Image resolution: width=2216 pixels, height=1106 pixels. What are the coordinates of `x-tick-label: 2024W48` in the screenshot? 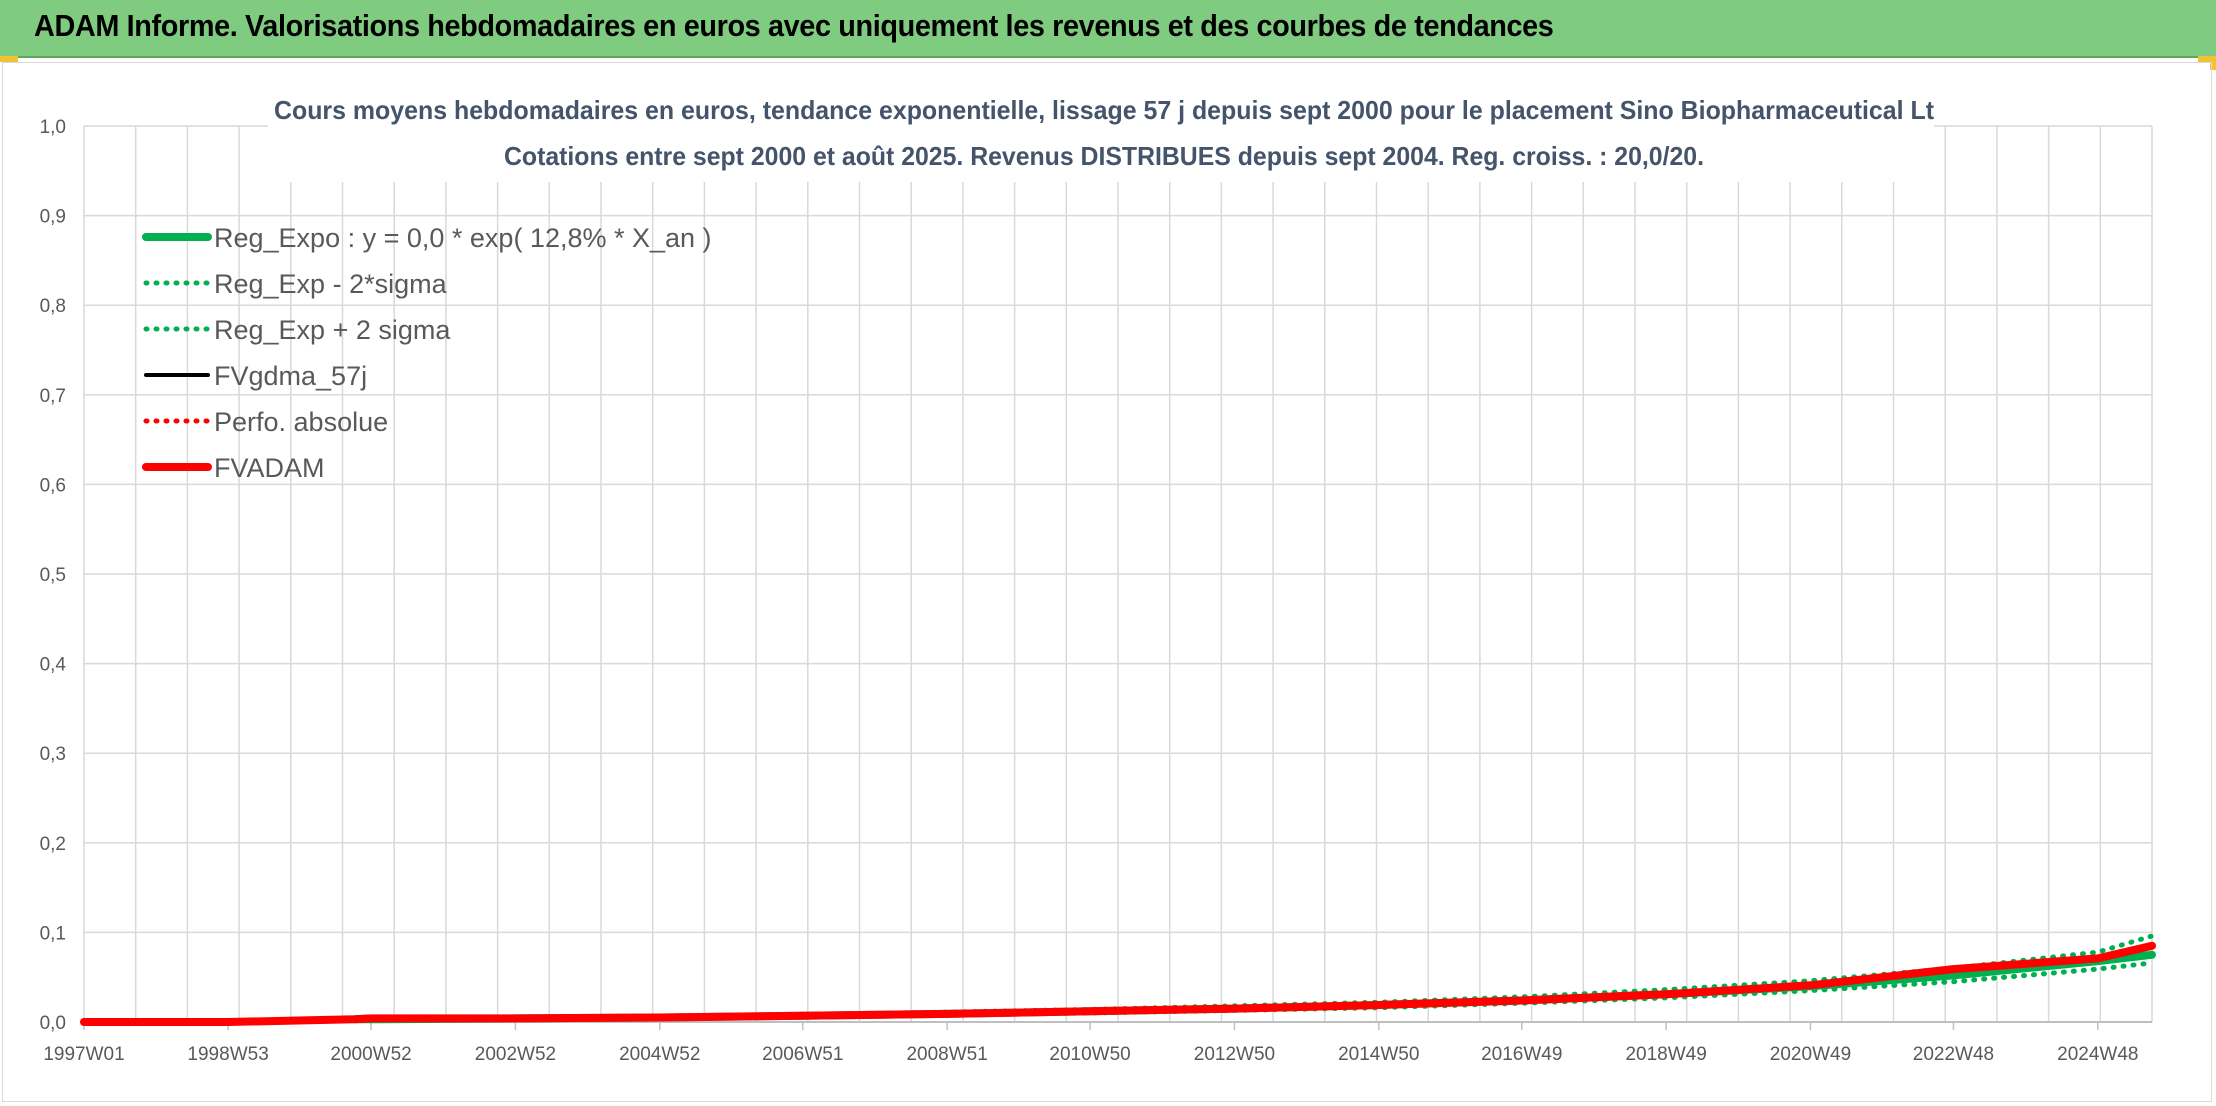 It's located at (2097, 1054).